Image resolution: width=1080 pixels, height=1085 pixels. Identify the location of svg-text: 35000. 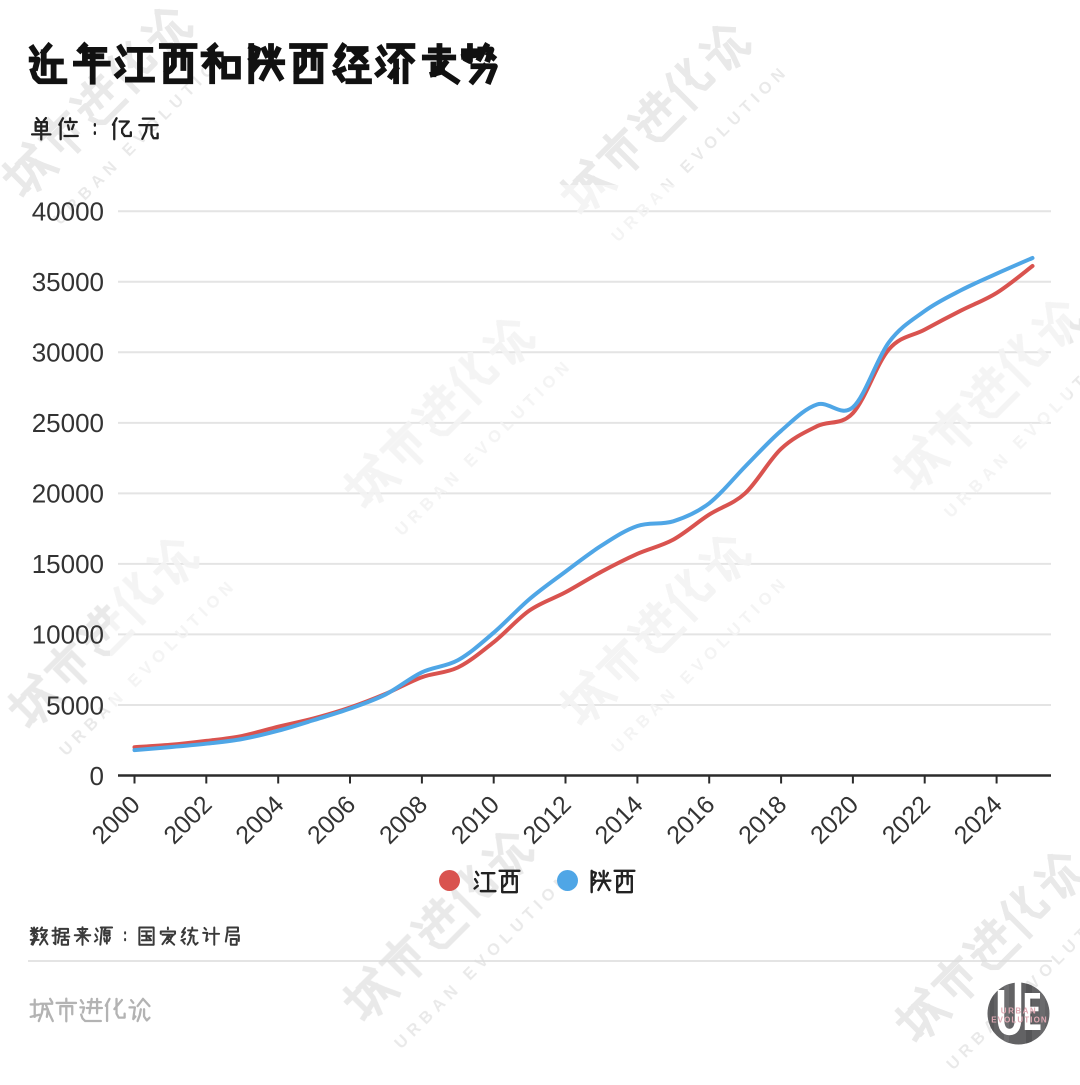
(68, 282).